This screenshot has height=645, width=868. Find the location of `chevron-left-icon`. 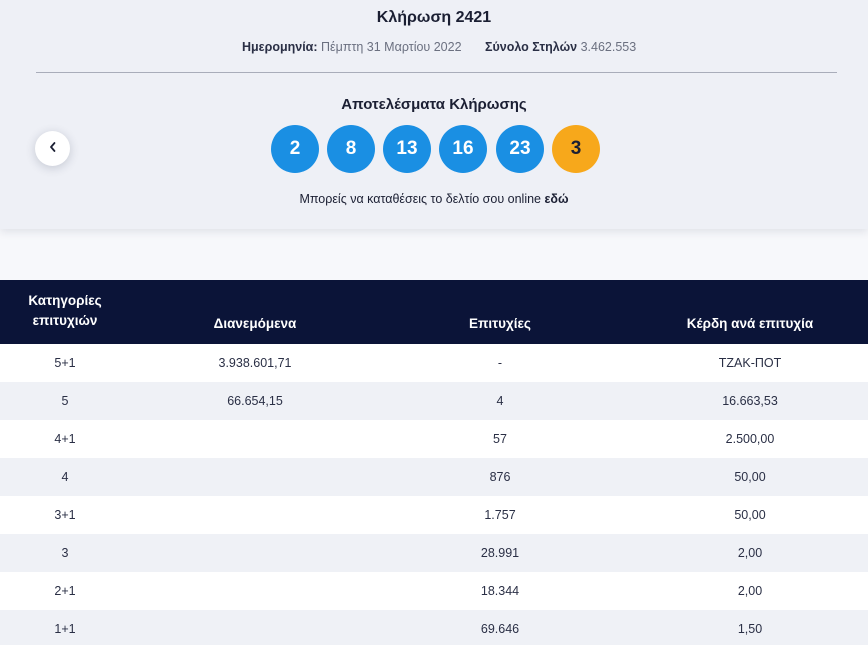

chevron-left-icon is located at coordinates (53, 149).